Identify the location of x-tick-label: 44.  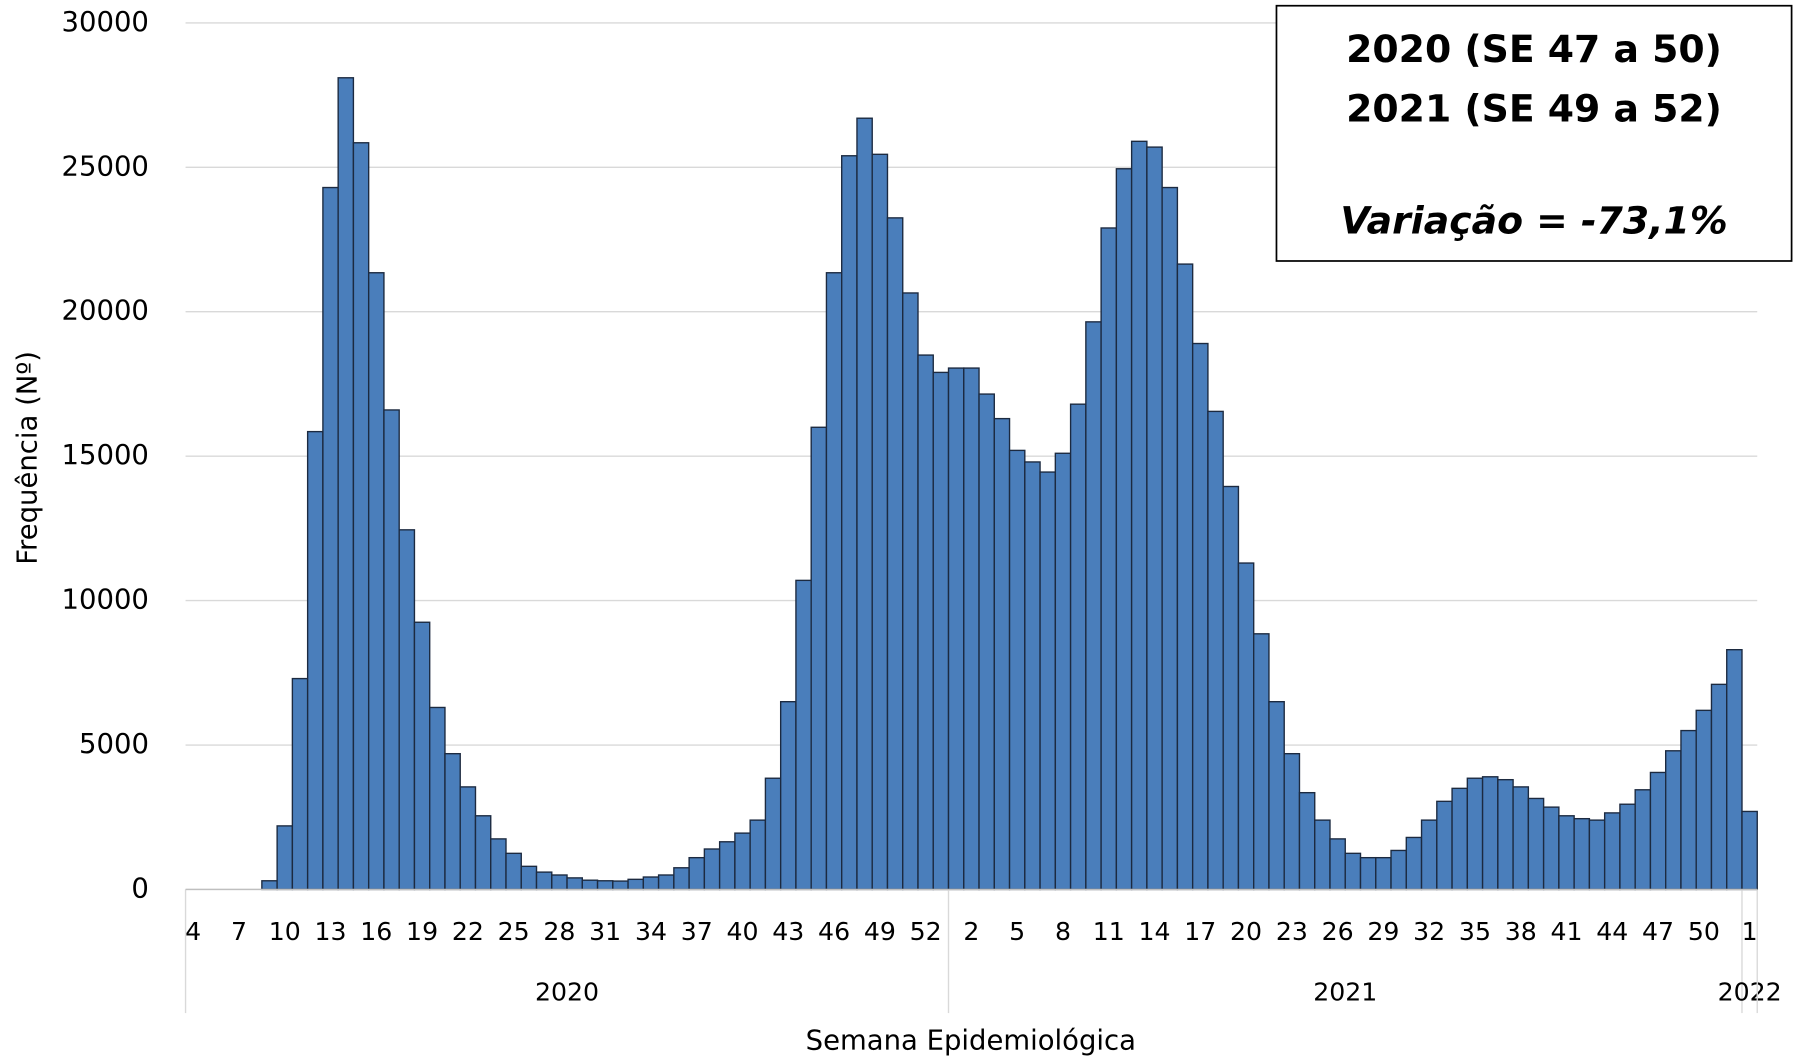
(1612, 931).